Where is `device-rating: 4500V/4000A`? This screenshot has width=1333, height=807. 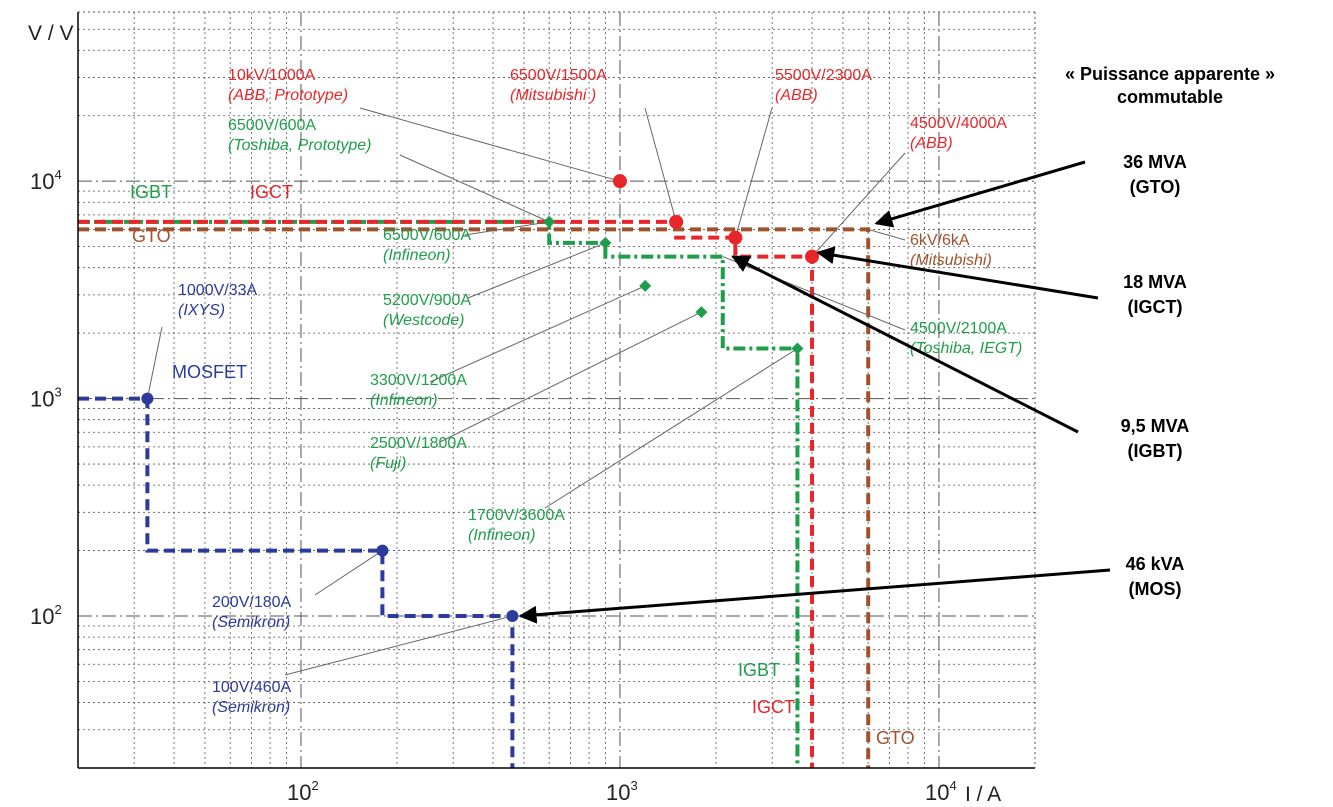
device-rating: 4500V/4000A is located at coordinates (958, 123).